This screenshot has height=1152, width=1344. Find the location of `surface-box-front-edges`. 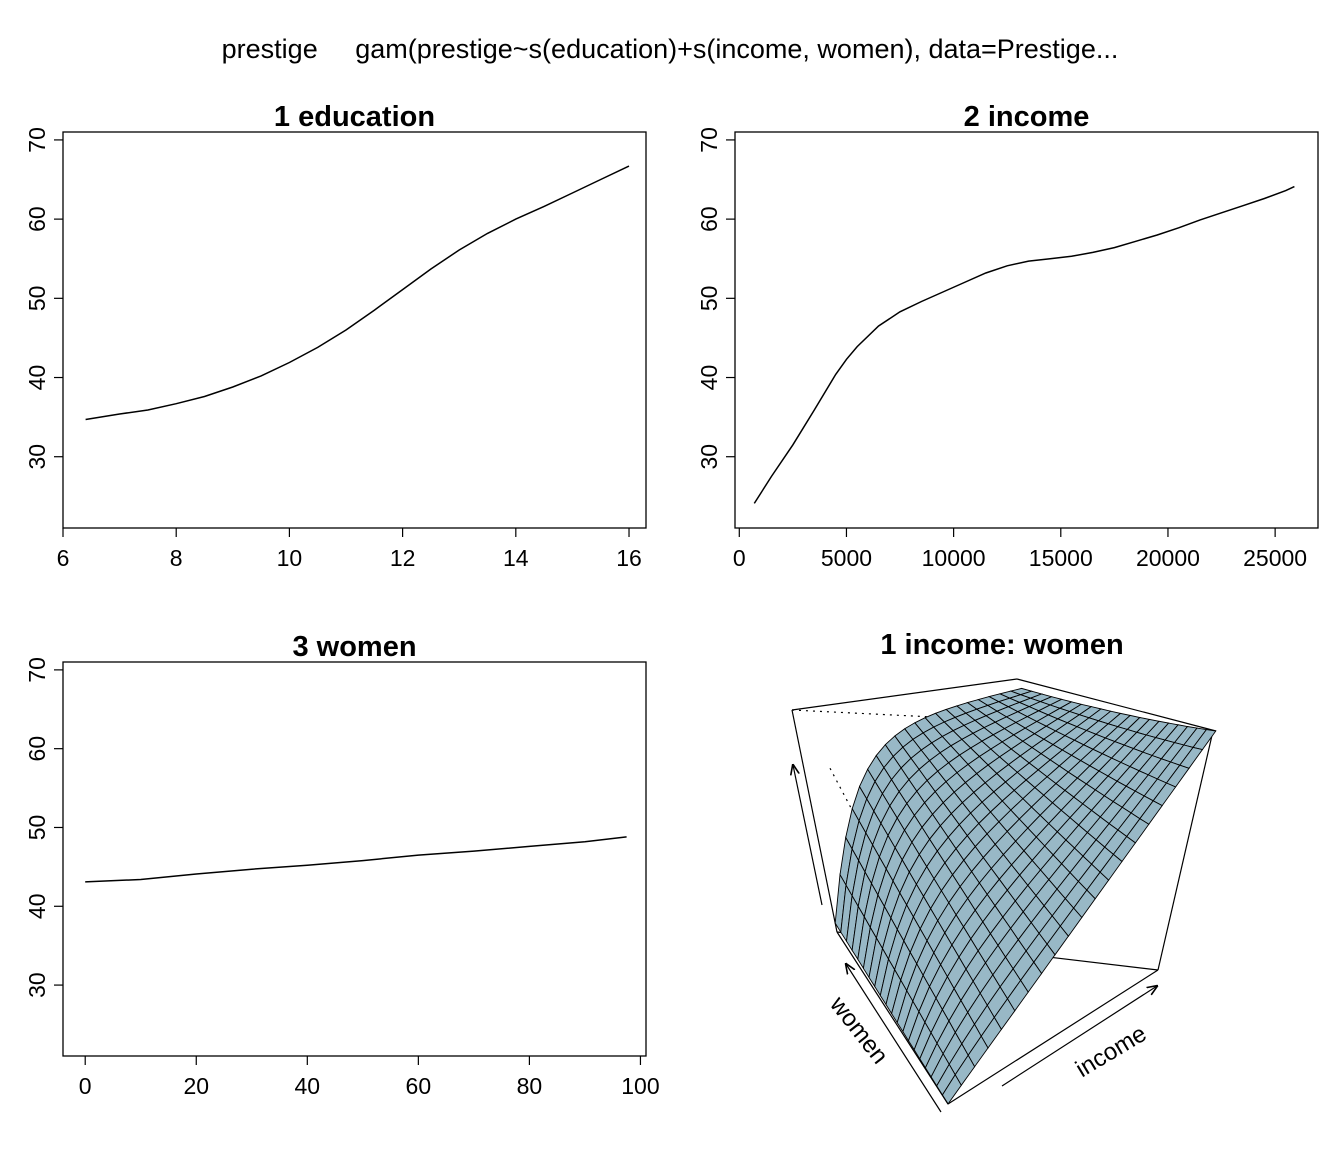

surface-box-front-edges is located at coordinates (997, 1018).